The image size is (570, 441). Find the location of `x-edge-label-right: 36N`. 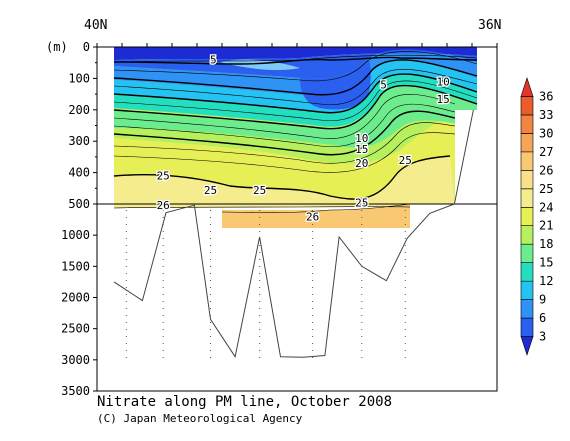

x-edge-label-right: 36N is located at coordinates (489, 25).